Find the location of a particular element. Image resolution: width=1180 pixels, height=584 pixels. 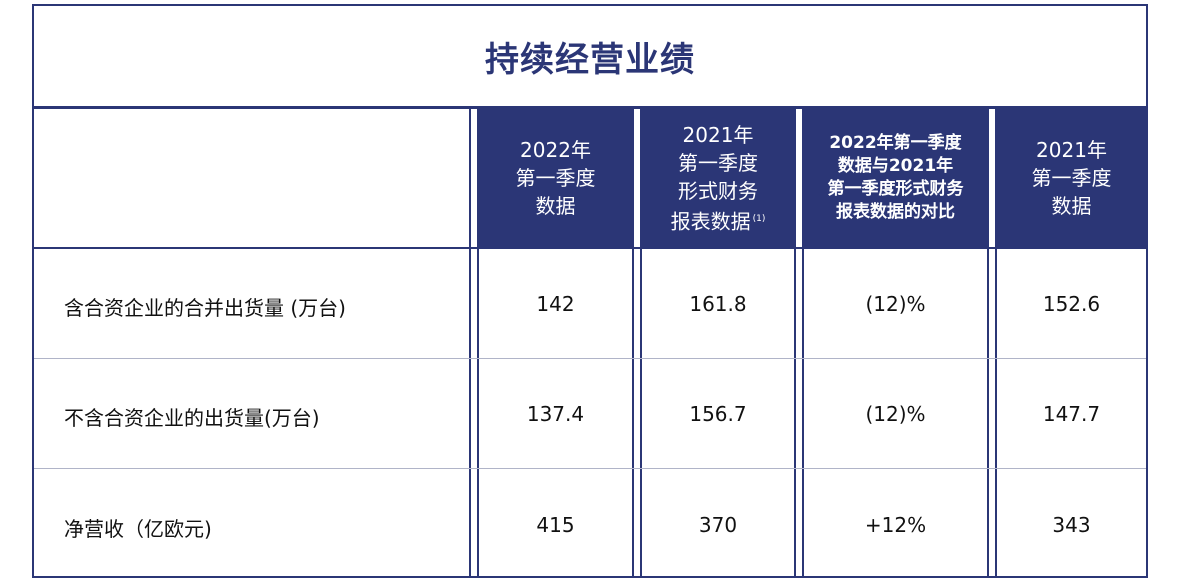

header-bottom-line is located at coordinates (590, 248).